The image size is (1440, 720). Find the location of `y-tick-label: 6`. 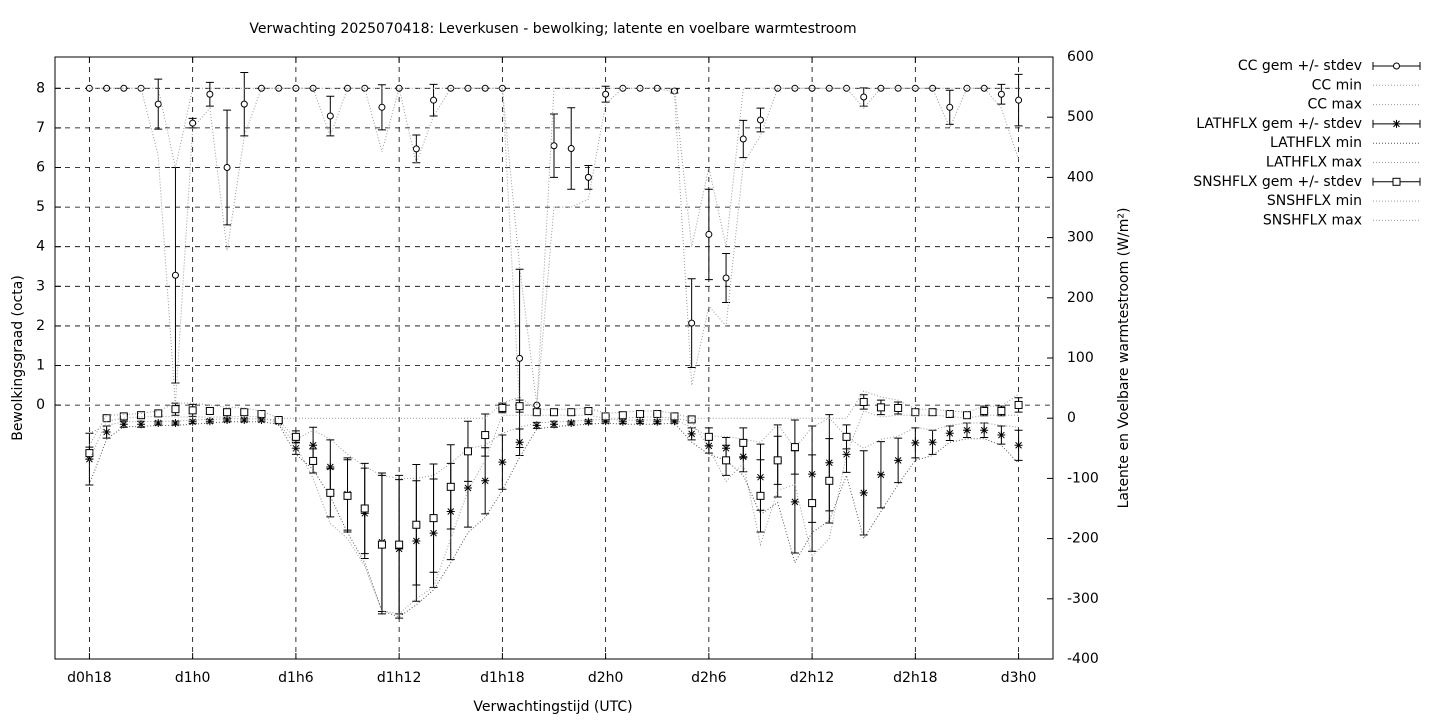

y-tick-label: 6 is located at coordinates (40, 167).